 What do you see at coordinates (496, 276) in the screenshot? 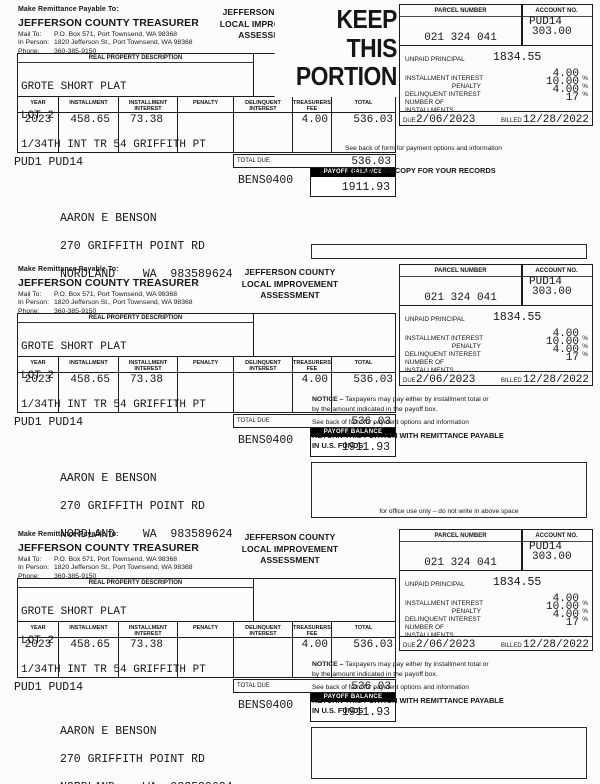
I see `divider` at bounding box center [496, 276].